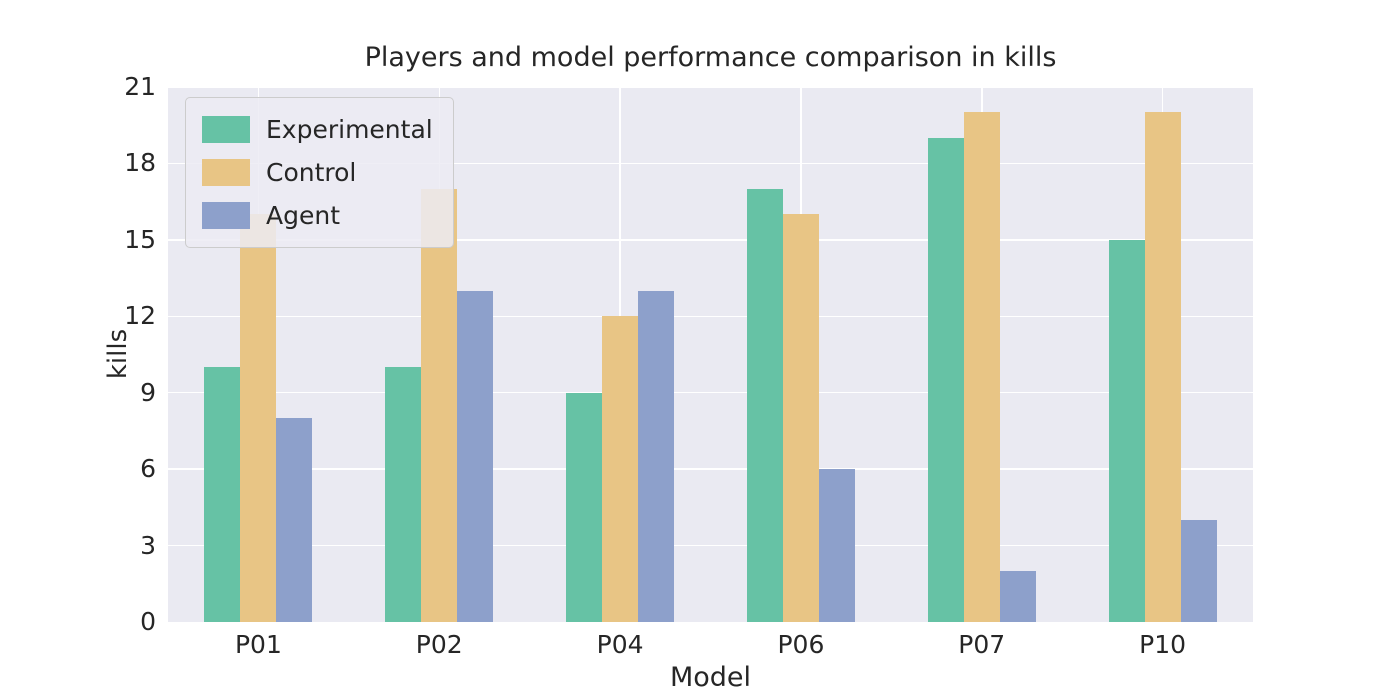 The image size is (1400, 700). What do you see at coordinates (148, 621) in the screenshot?
I see `y-tick-label: 0` at bounding box center [148, 621].